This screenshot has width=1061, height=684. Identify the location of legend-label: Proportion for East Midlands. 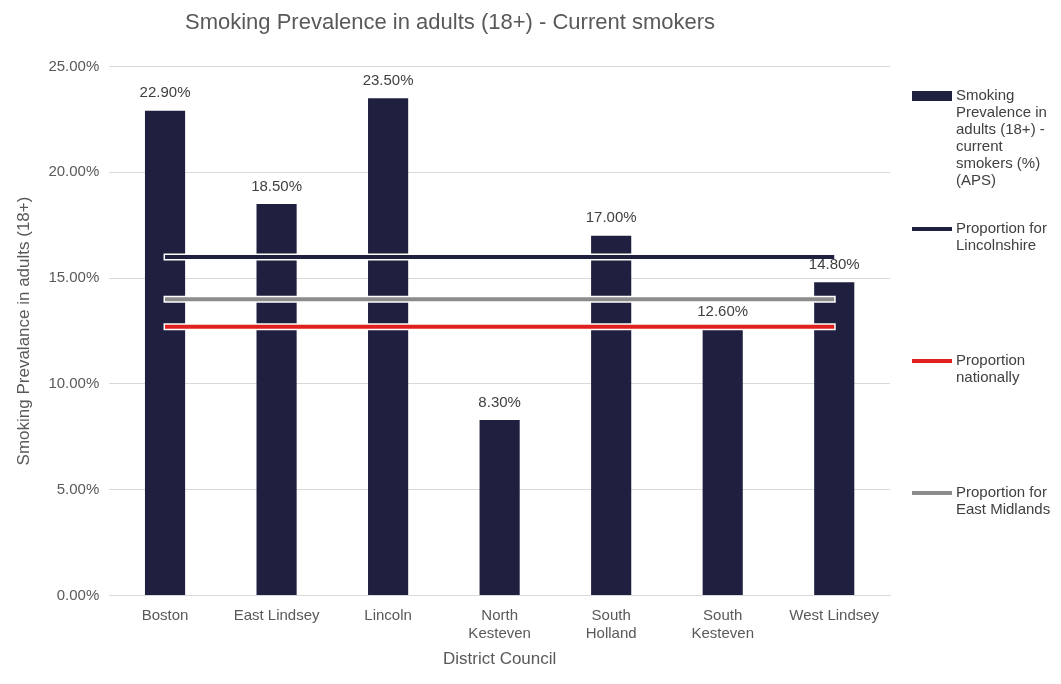
(1004, 500).